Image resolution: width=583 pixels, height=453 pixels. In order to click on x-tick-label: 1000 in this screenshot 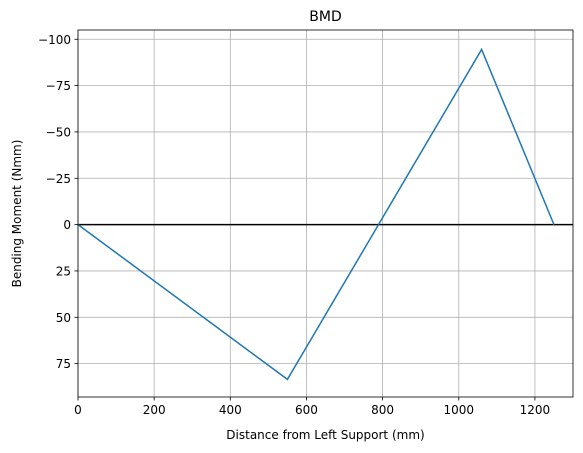, I will do `click(458, 410)`.